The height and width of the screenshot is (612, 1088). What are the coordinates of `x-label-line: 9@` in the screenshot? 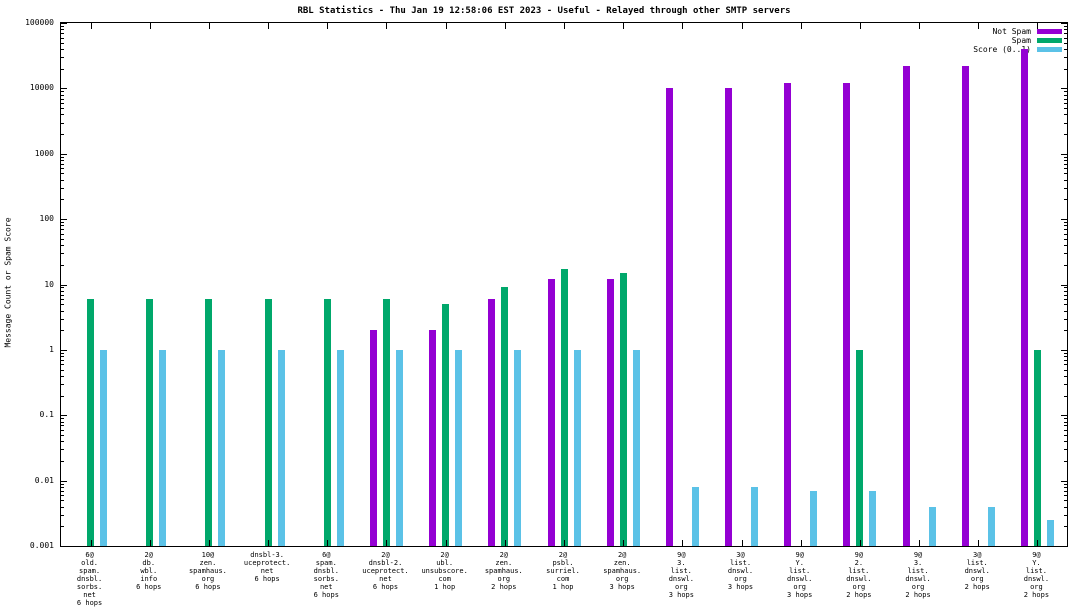 It's located at (918, 555).